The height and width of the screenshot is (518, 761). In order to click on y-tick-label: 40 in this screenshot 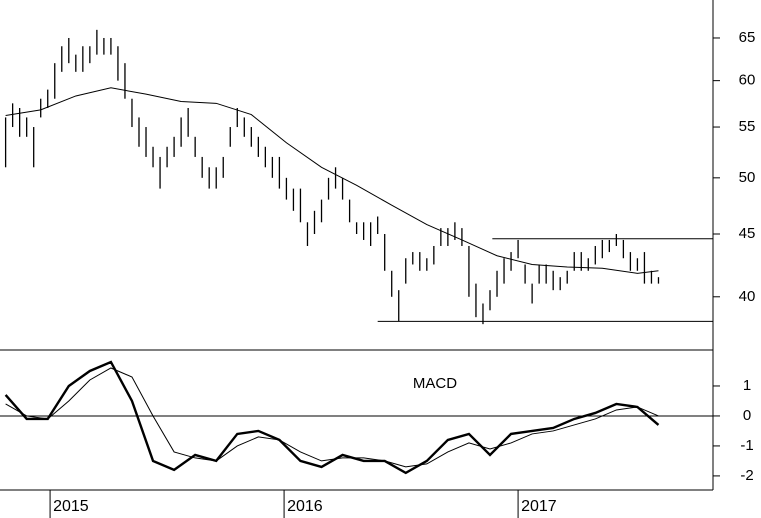, I will do `click(747, 296)`.